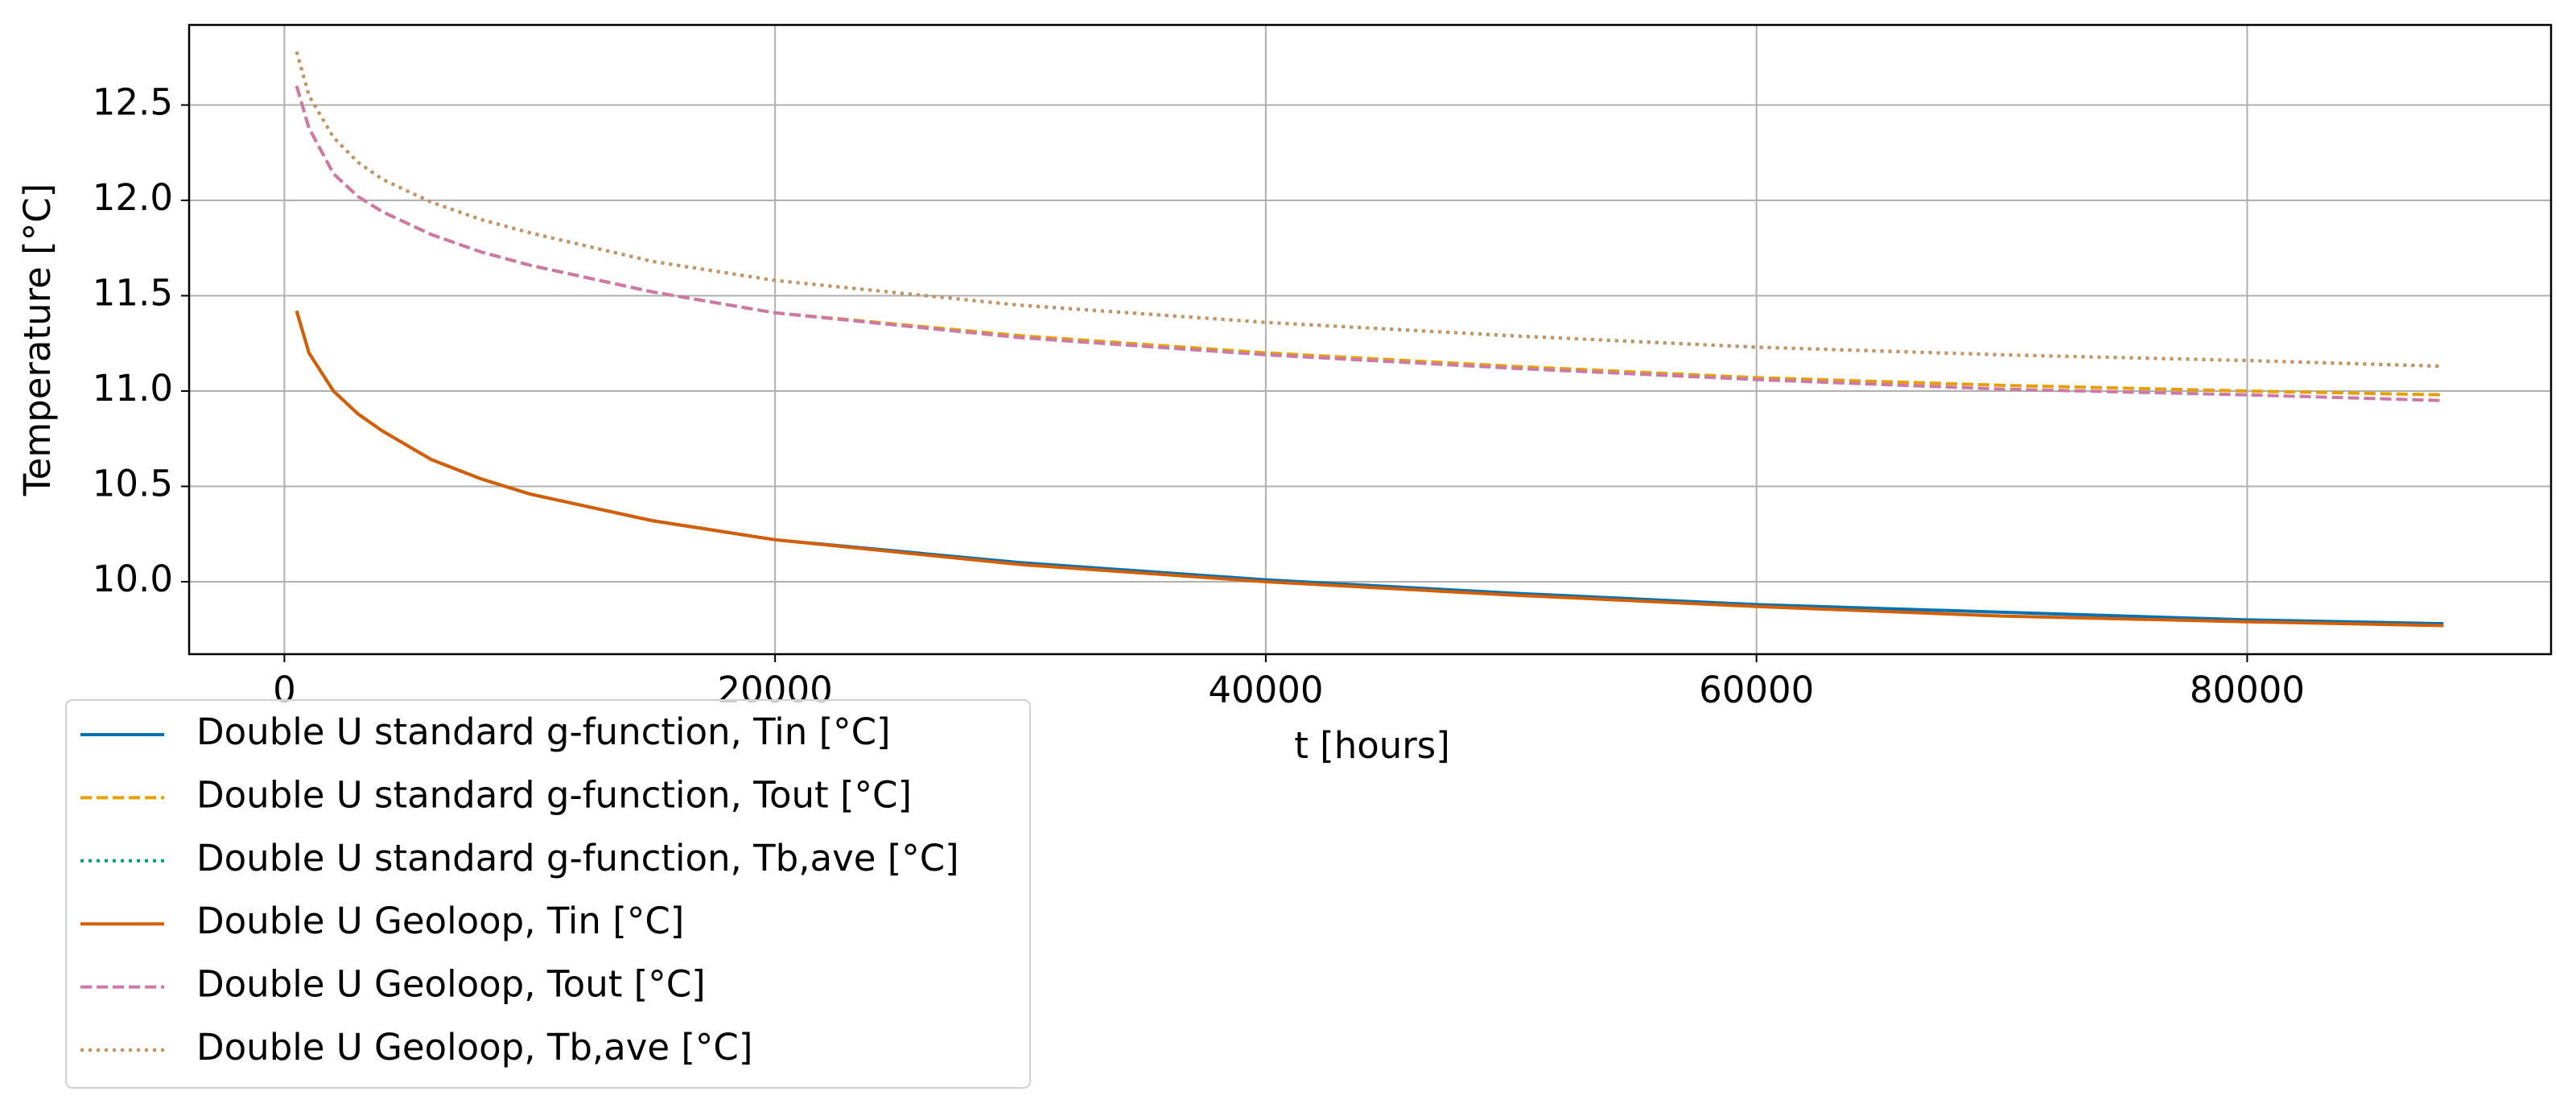 The image size is (2576, 1112). I want to click on legend-label: Double U Geoloop, Tb,ave [°C], so click(474, 1047).